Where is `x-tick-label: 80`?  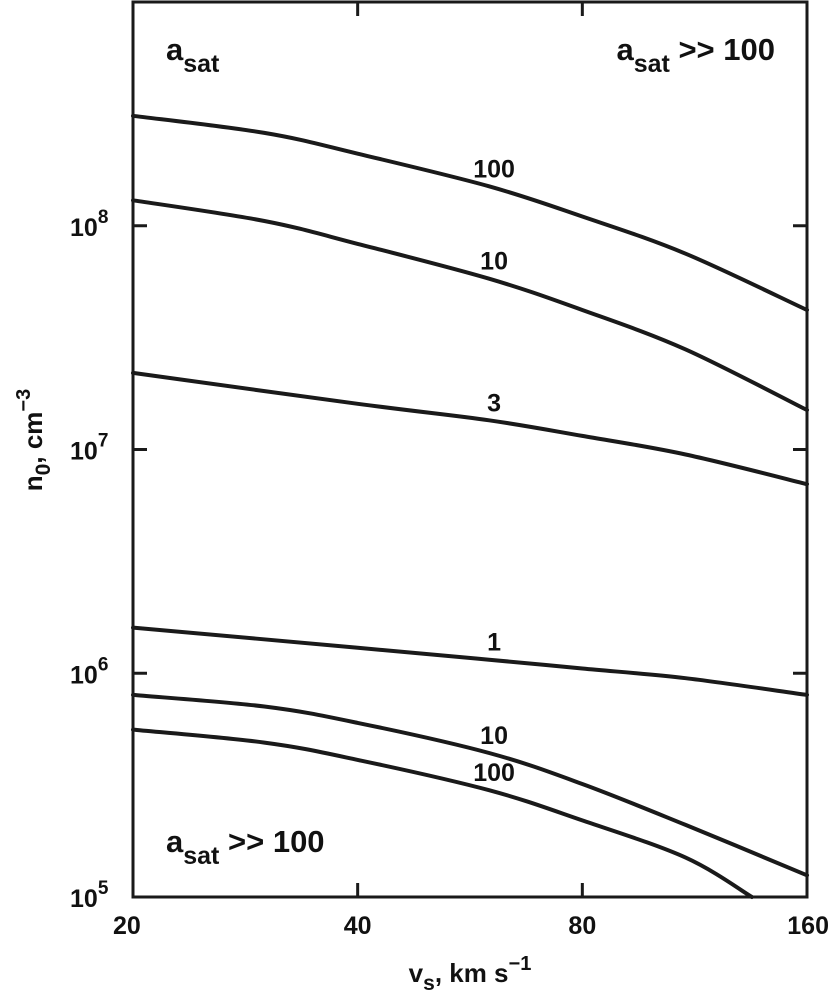
x-tick-label: 80 is located at coordinates (582, 926).